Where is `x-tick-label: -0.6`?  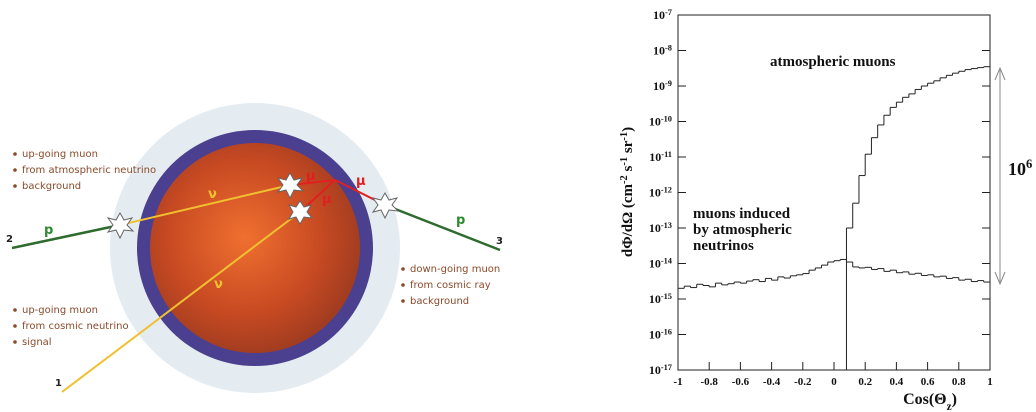 x-tick-label: -0.6 is located at coordinates (741, 382).